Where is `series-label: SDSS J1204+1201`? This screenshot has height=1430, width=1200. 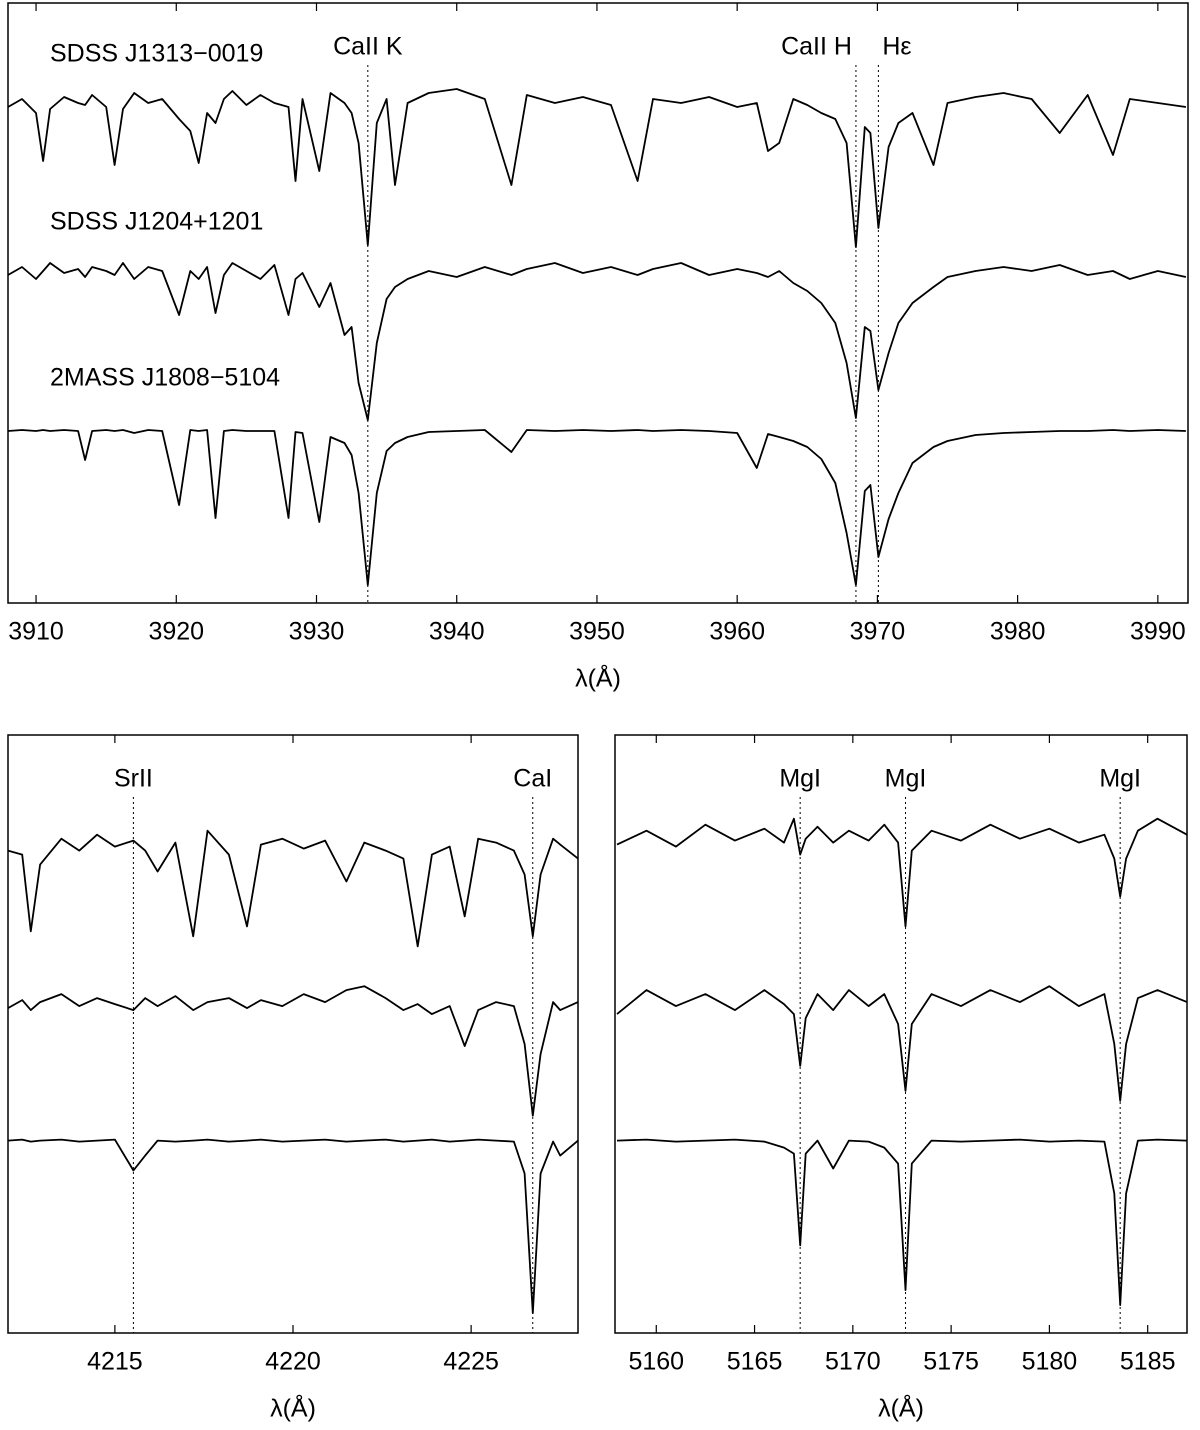
series-label: SDSS J1204+1201 is located at coordinates (156, 222).